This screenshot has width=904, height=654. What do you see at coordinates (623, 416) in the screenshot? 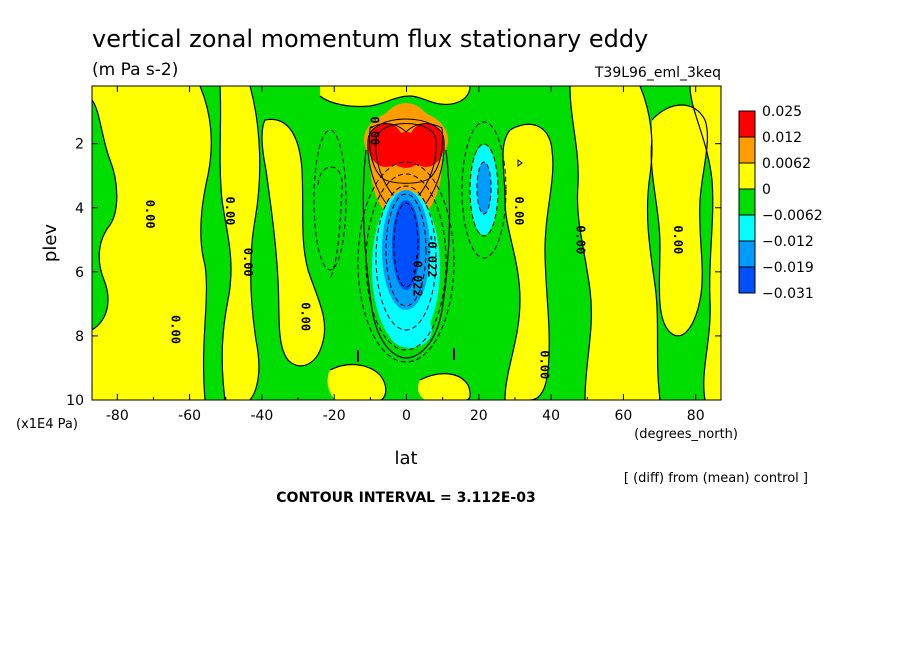
I see `x-tick-label: 60` at bounding box center [623, 416].